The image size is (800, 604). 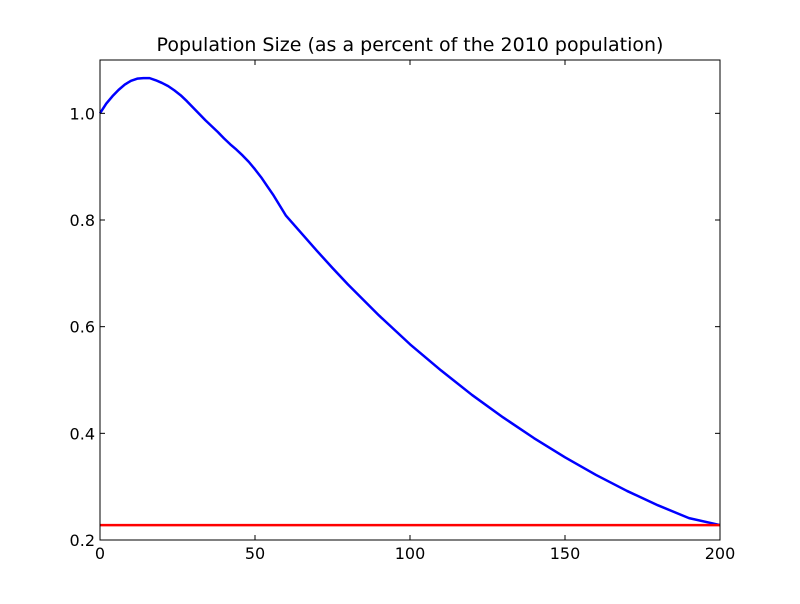 What do you see at coordinates (410, 553) in the screenshot?
I see `x-tick-label: 100` at bounding box center [410, 553].